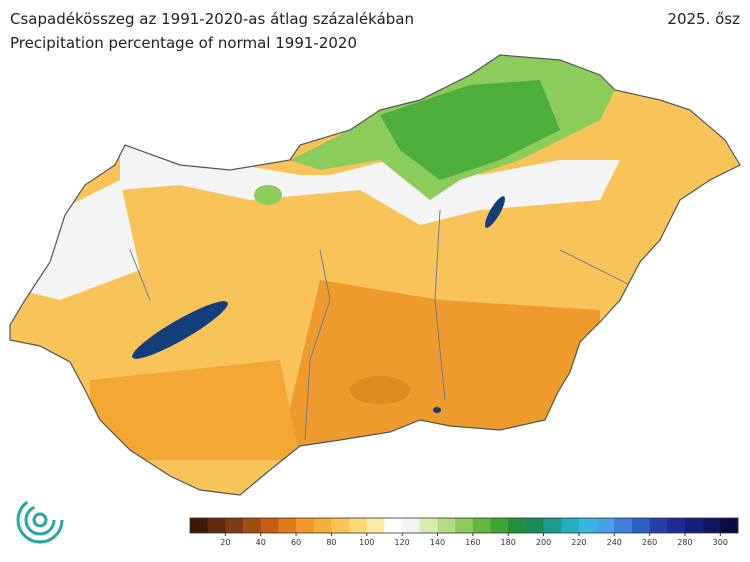  What do you see at coordinates (366, 542) in the screenshot?
I see `colorbar-label: 100` at bounding box center [366, 542].